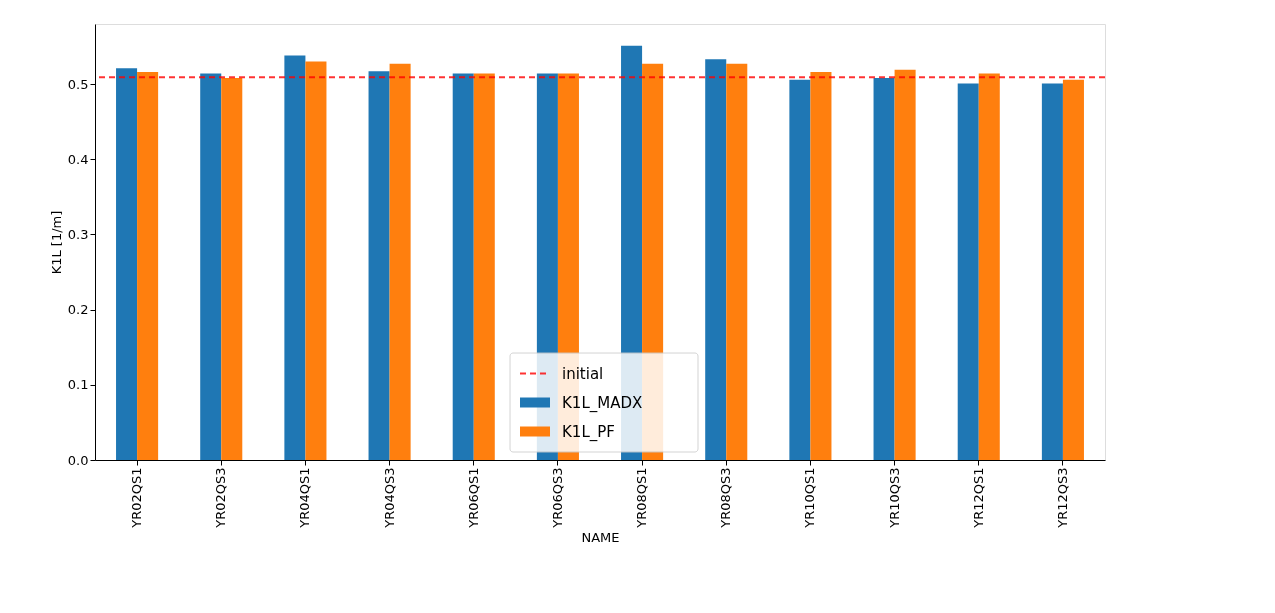 This screenshot has width=1275, height=613. I want to click on x-tick-label: YR02QS3, so click(221, 498).